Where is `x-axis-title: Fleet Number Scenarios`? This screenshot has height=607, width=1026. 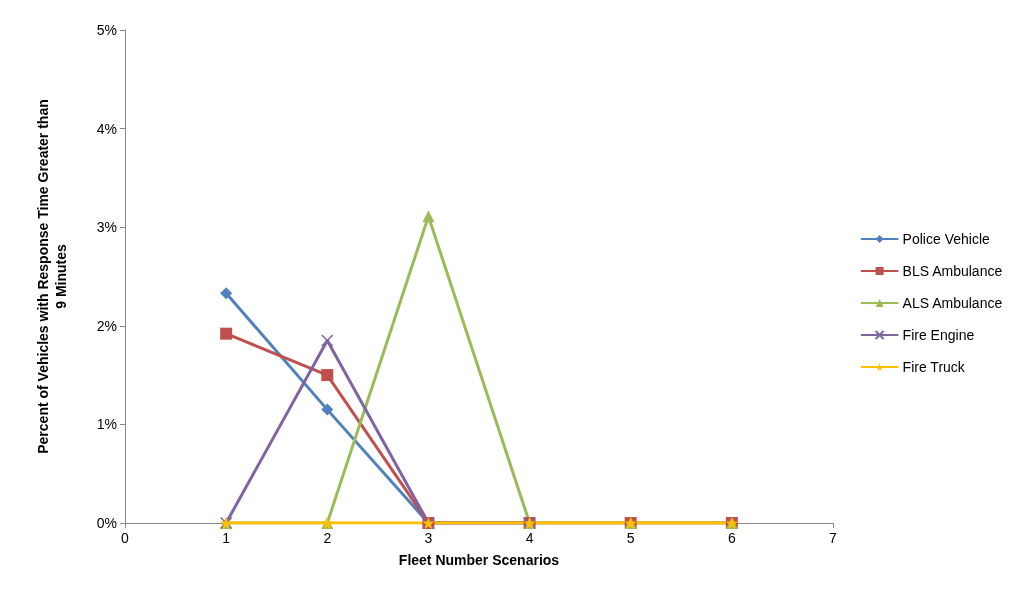
x-axis-title: Fleet Number Scenarios is located at coordinates (479, 560).